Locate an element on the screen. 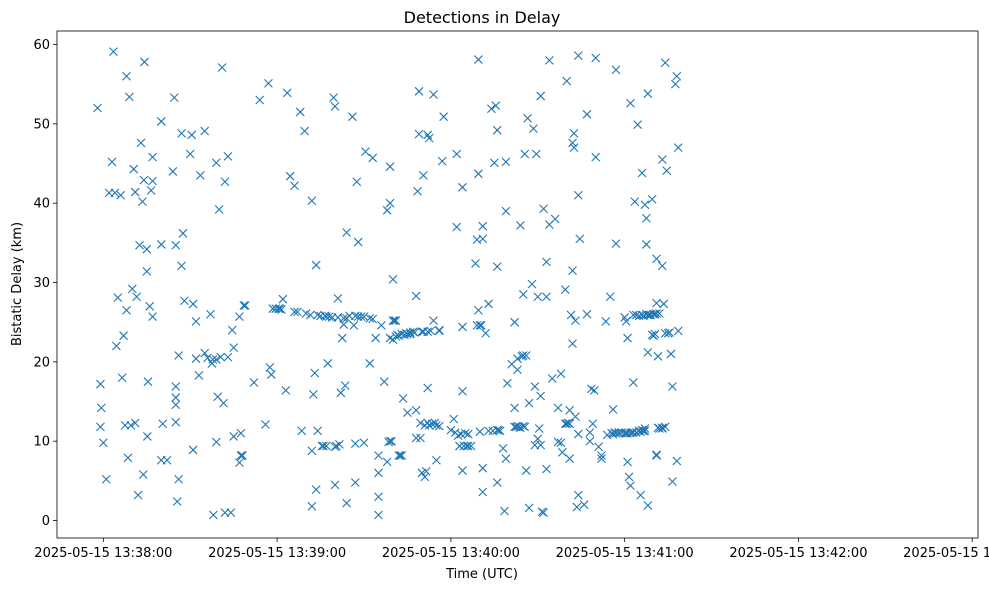 This screenshot has height=590, width=989. y-tick-label: 0 is located at coordinates (46, 521).